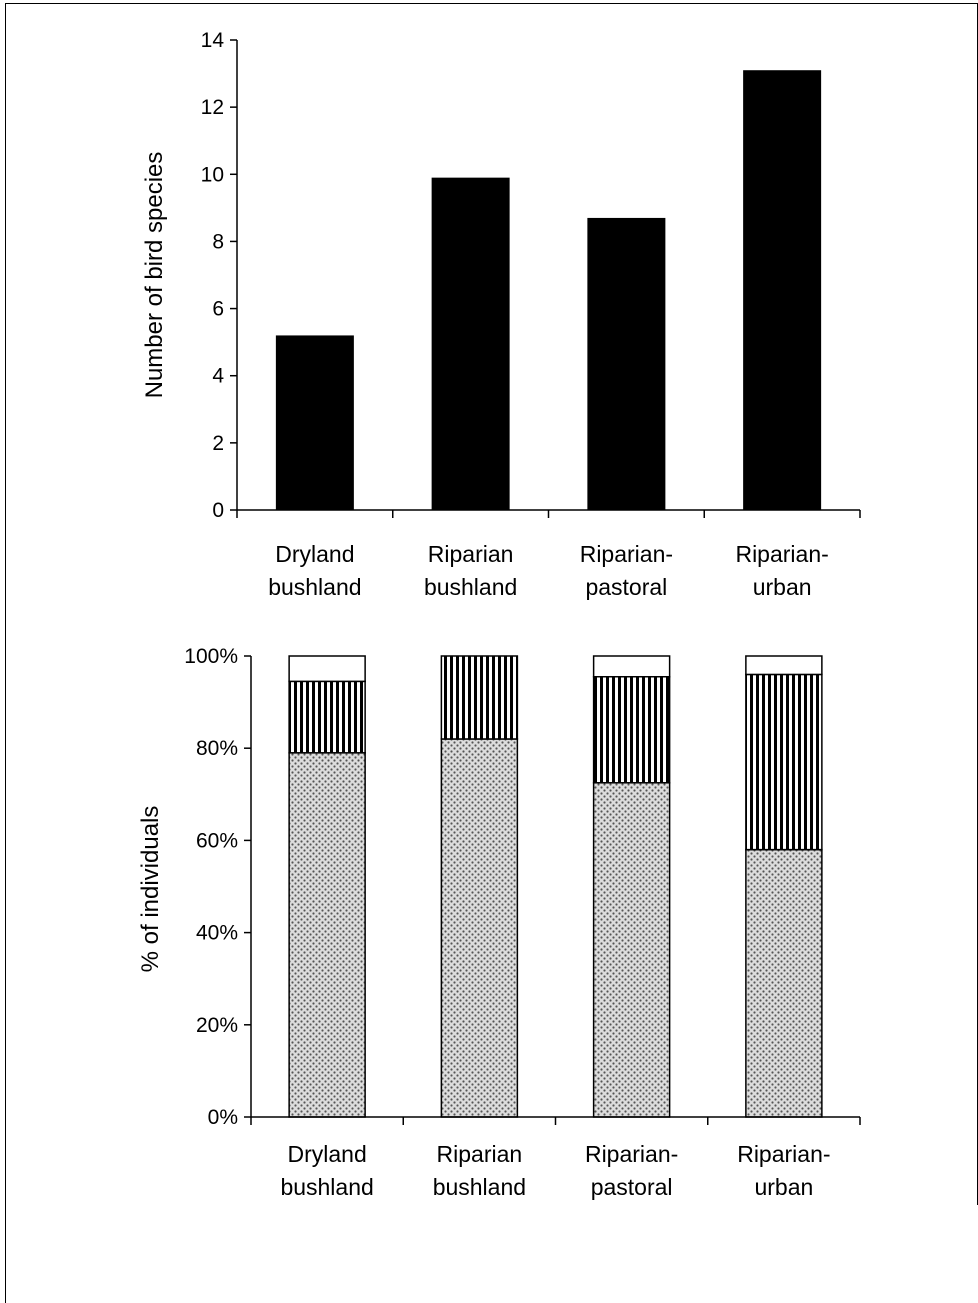  What do you see at coordinates (211, 656) in the screenshot?
I see `bot-y-tick-label: 100%` at bounding box center [211, 656].